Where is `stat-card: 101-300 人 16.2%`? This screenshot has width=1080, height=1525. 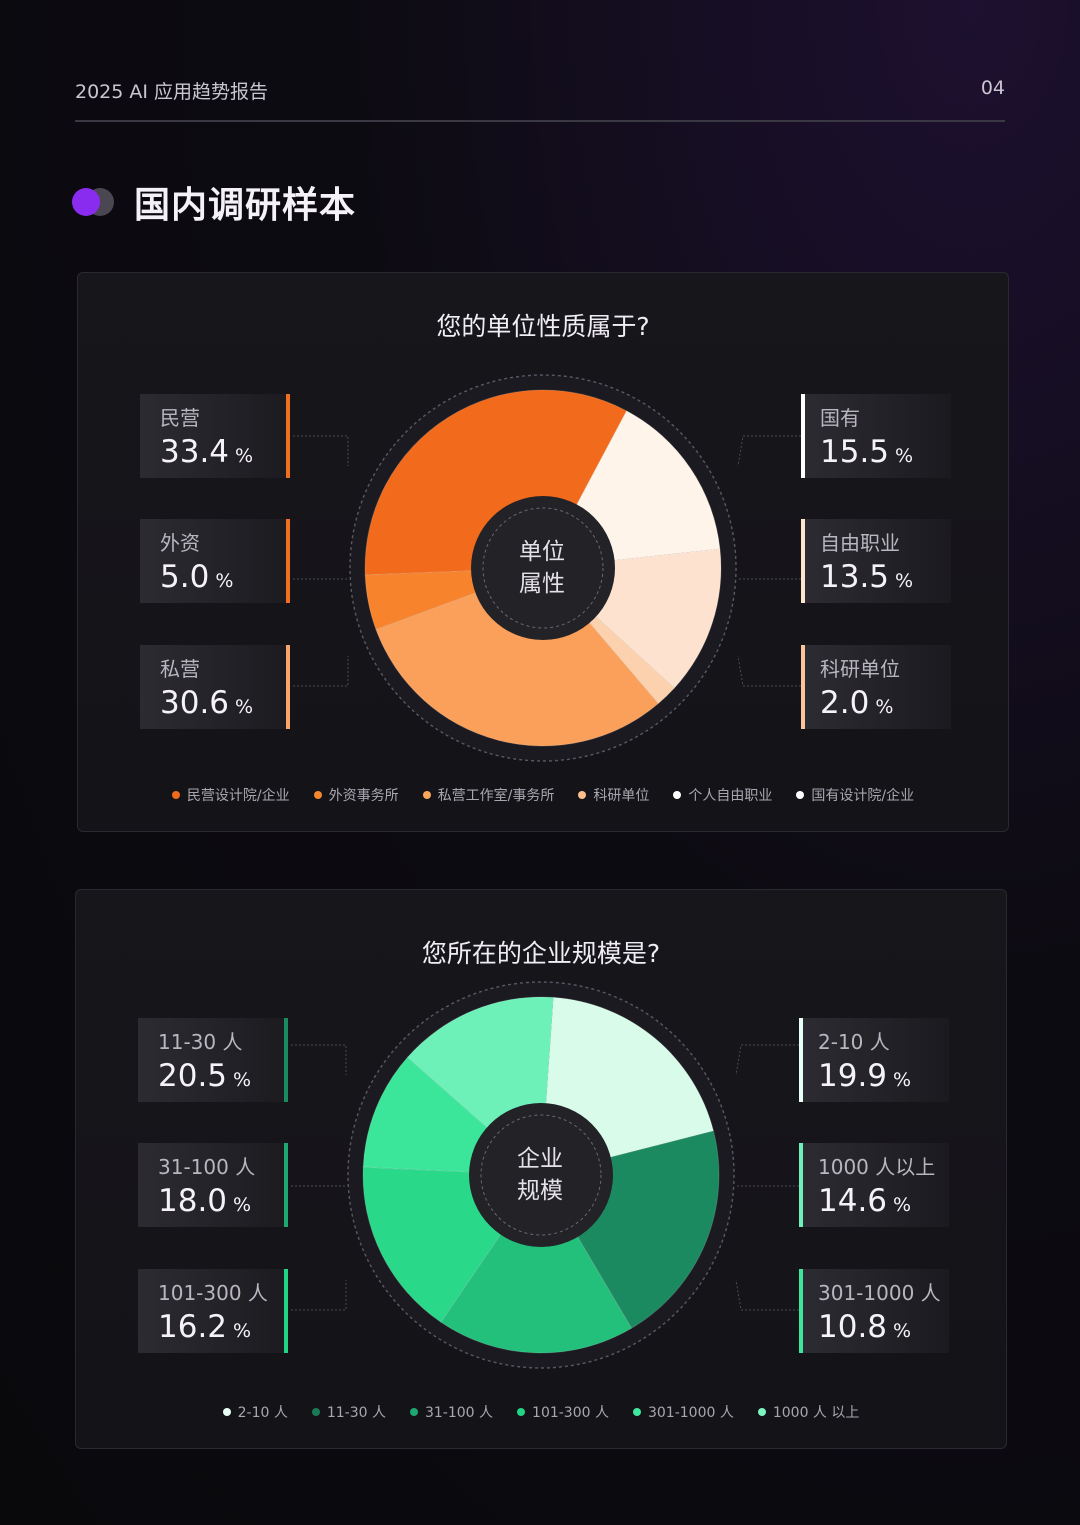
stat-card: 101-300 人 16.2% is located at coordinates (213, 1311).